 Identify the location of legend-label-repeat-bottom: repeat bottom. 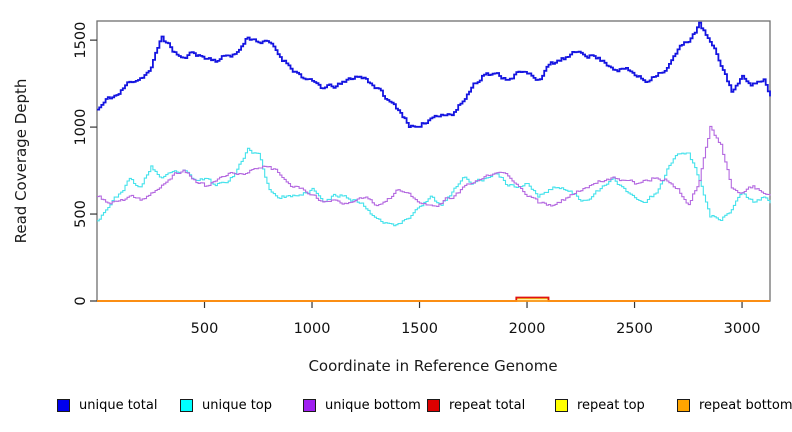
(745, 405).